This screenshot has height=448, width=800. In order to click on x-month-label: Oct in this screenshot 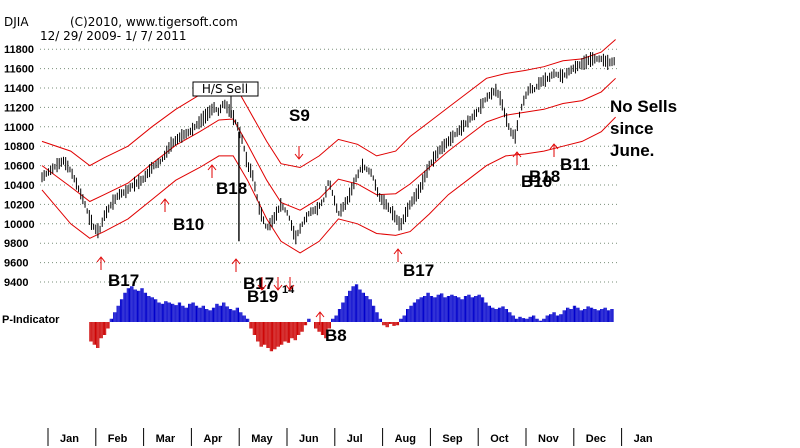, I will do `click(499, 439)`.